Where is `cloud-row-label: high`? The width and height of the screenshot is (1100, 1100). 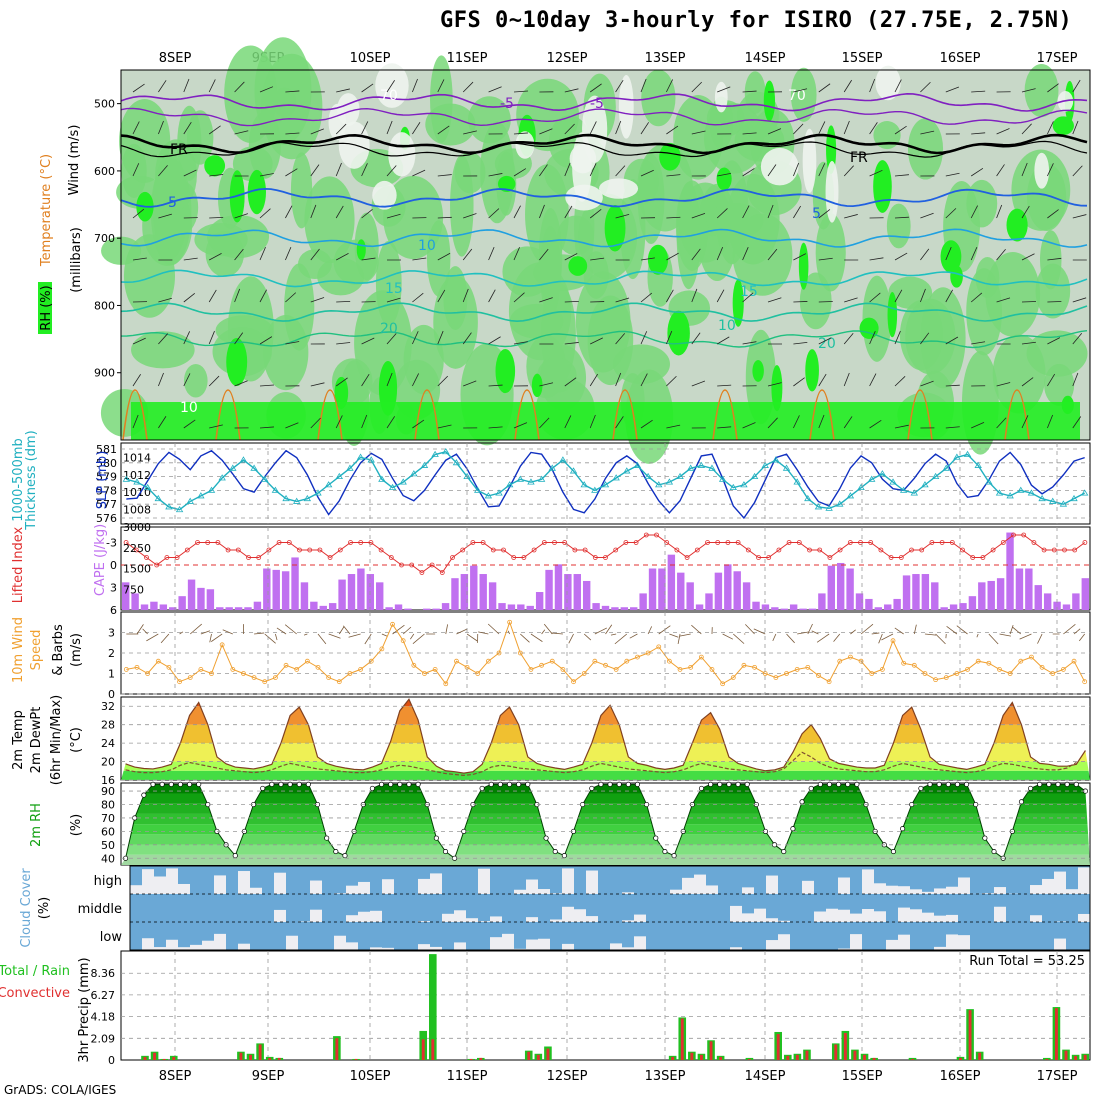
cloud-row-label: high is located at coordinates (108, 881).